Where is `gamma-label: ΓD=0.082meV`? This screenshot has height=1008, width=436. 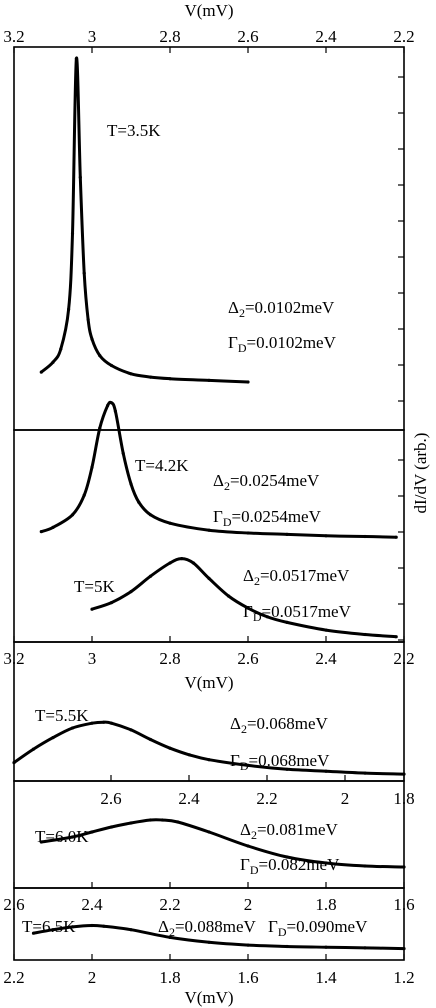
gamma-label: ΓD=0.082meV is located at coordinates (290, 866).